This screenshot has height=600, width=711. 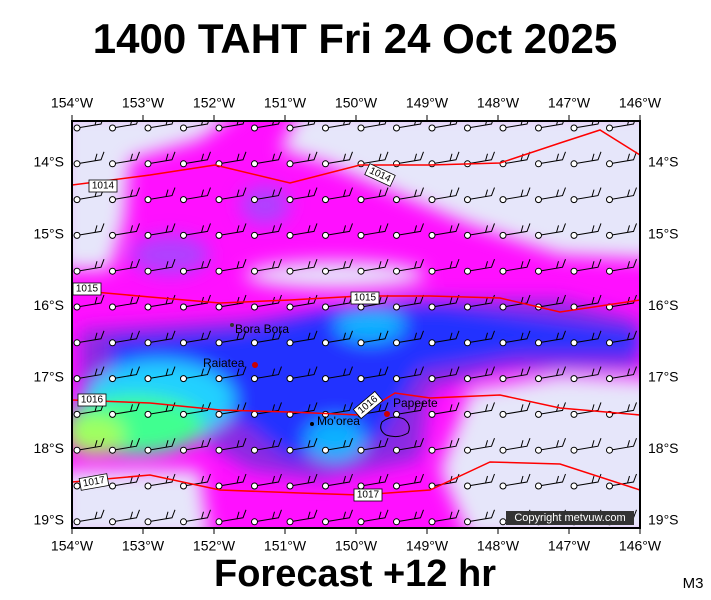 What do you see at coordinates (365, 298) in the screenshot?
I see `isobar-label: 1015` at bounding box center [365, 298].